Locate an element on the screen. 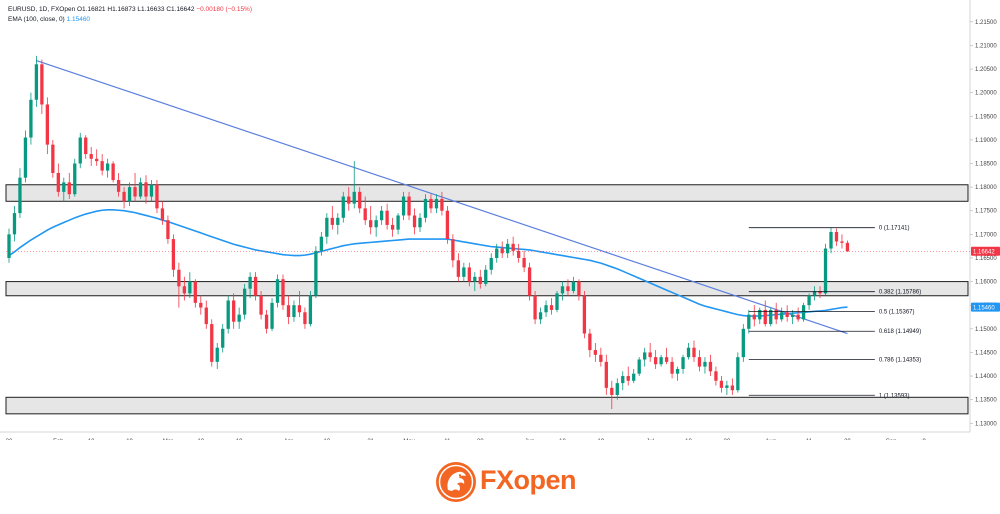 The image size is (1000, 514). brand-logo: FXopen is located at coordinates (500, 484).